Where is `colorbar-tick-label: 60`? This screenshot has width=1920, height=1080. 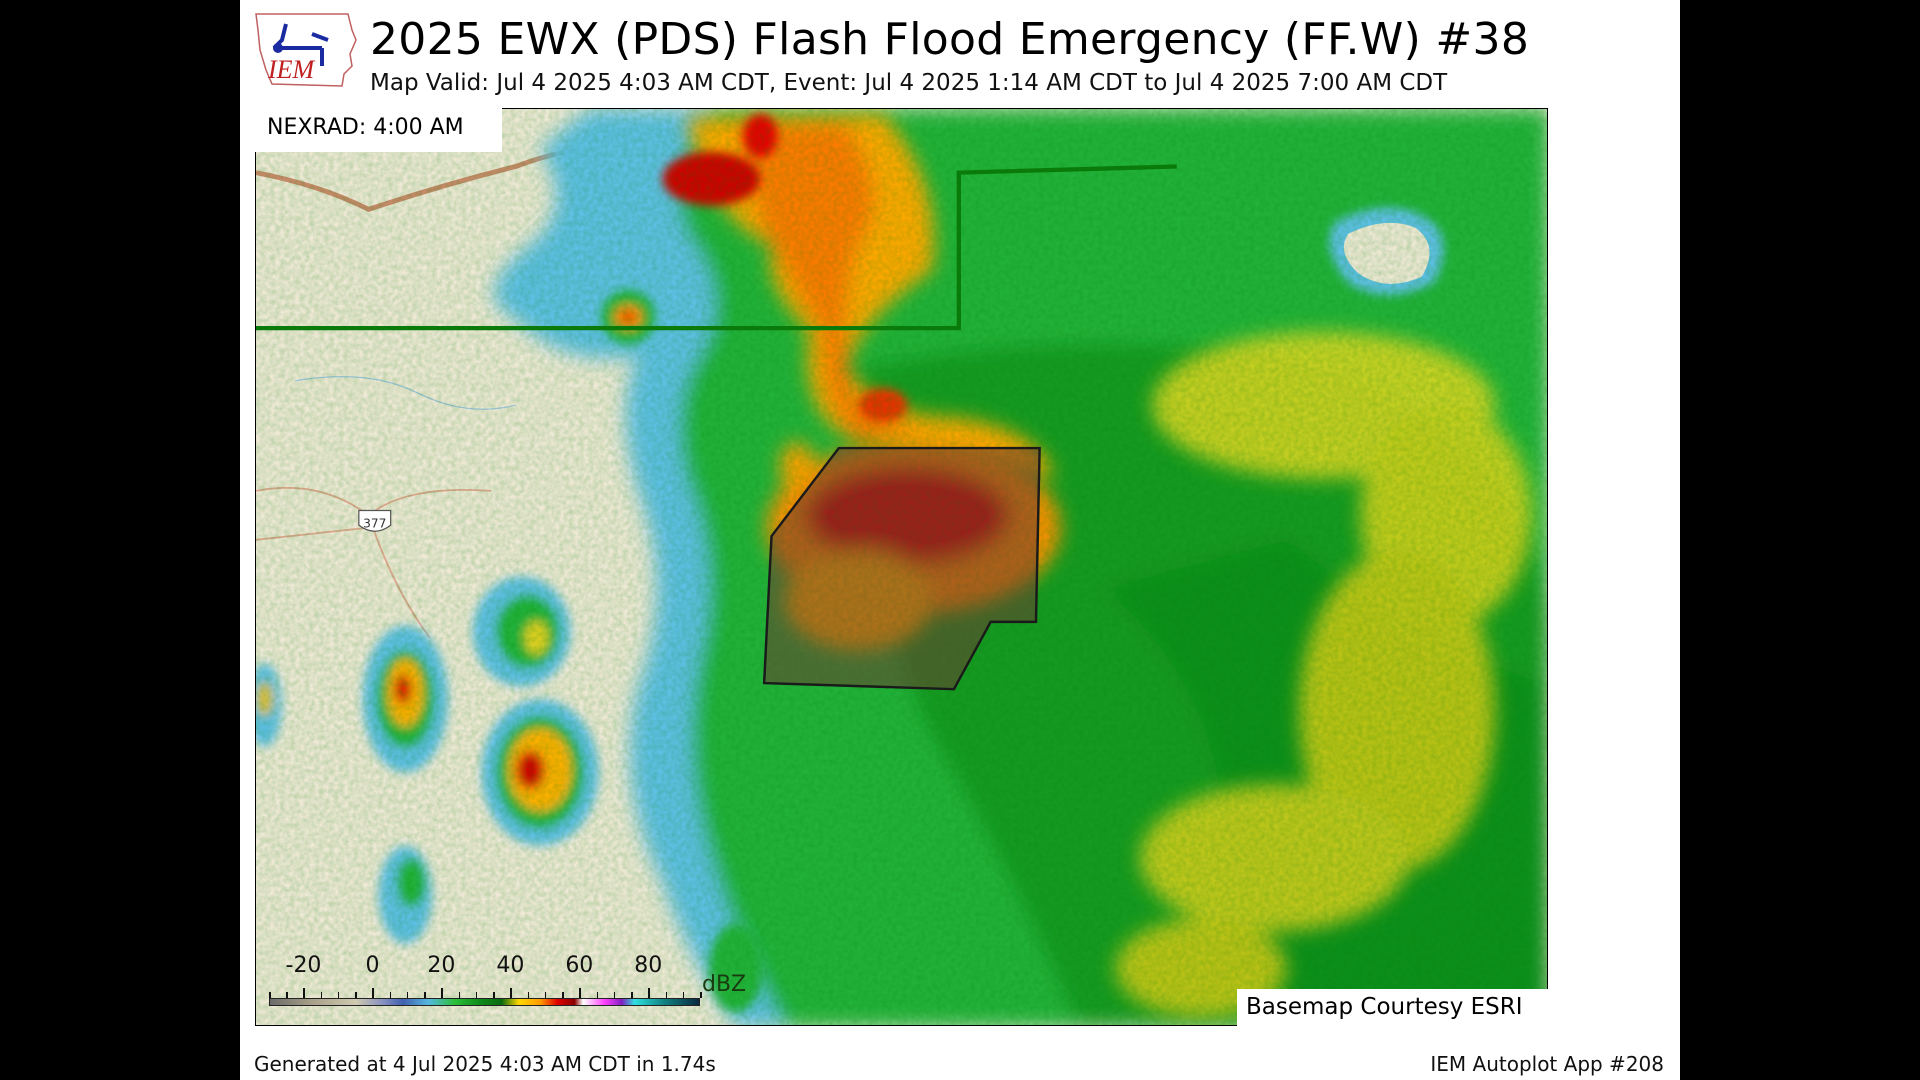
colorbar-tick-label: 60 is located at coordinates (579, 965).